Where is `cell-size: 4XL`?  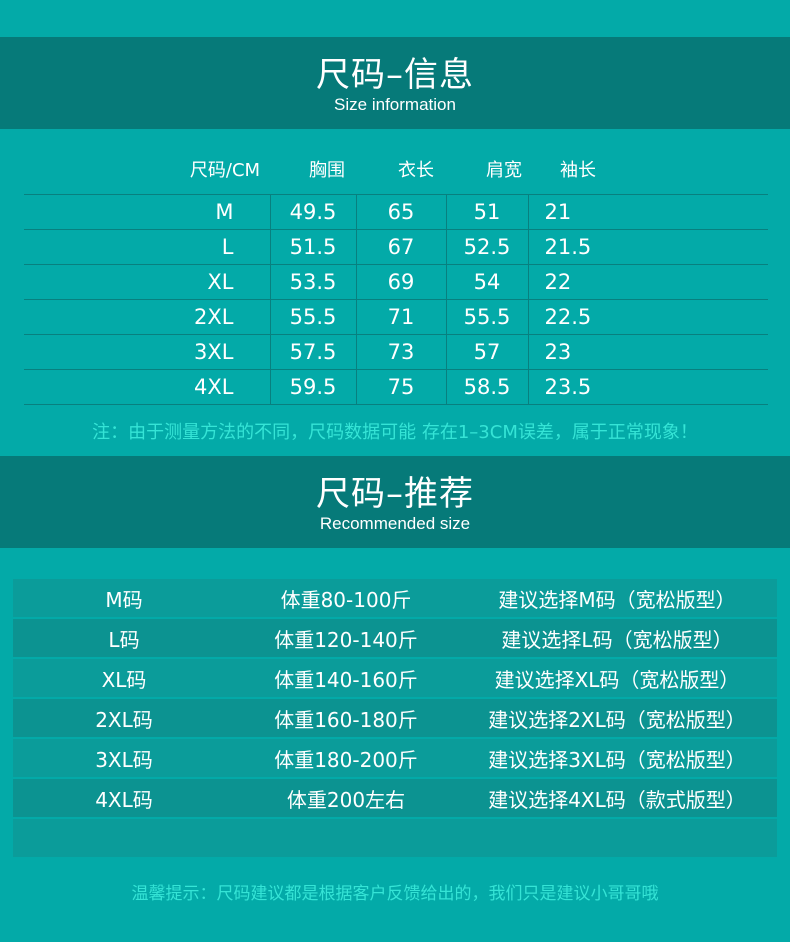 cell-size: 4XL is located at coordinates (147, 387).